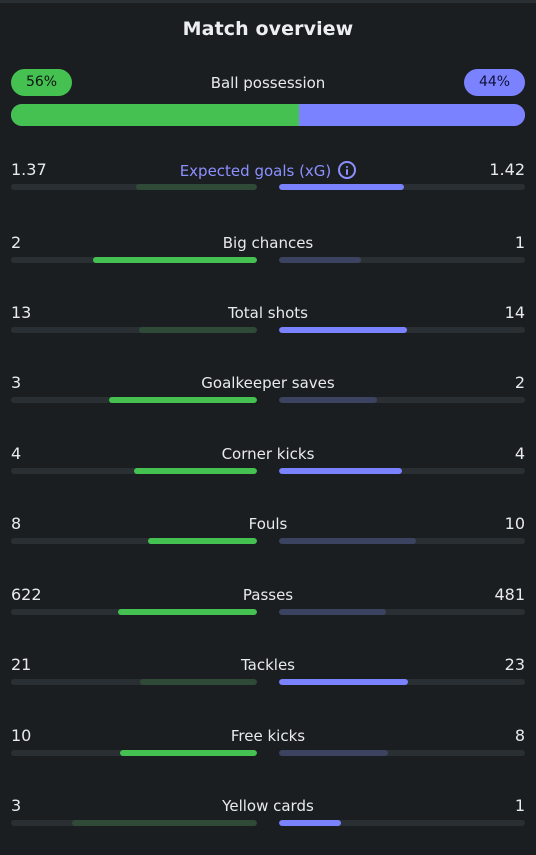 This screenshot has width=536, height=855. I want to click on stat-name-label: Corner kicks, so click(268, 454).